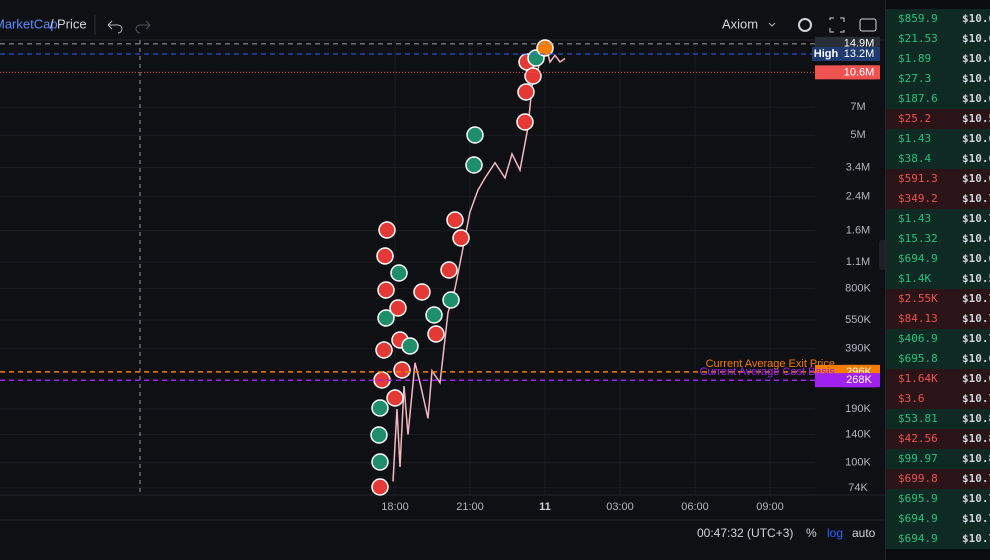 The height and width of the screenshot is (560, 990). Describe the element at coordinates (835, 533) in the screenshot. I see `log: log` at that location.